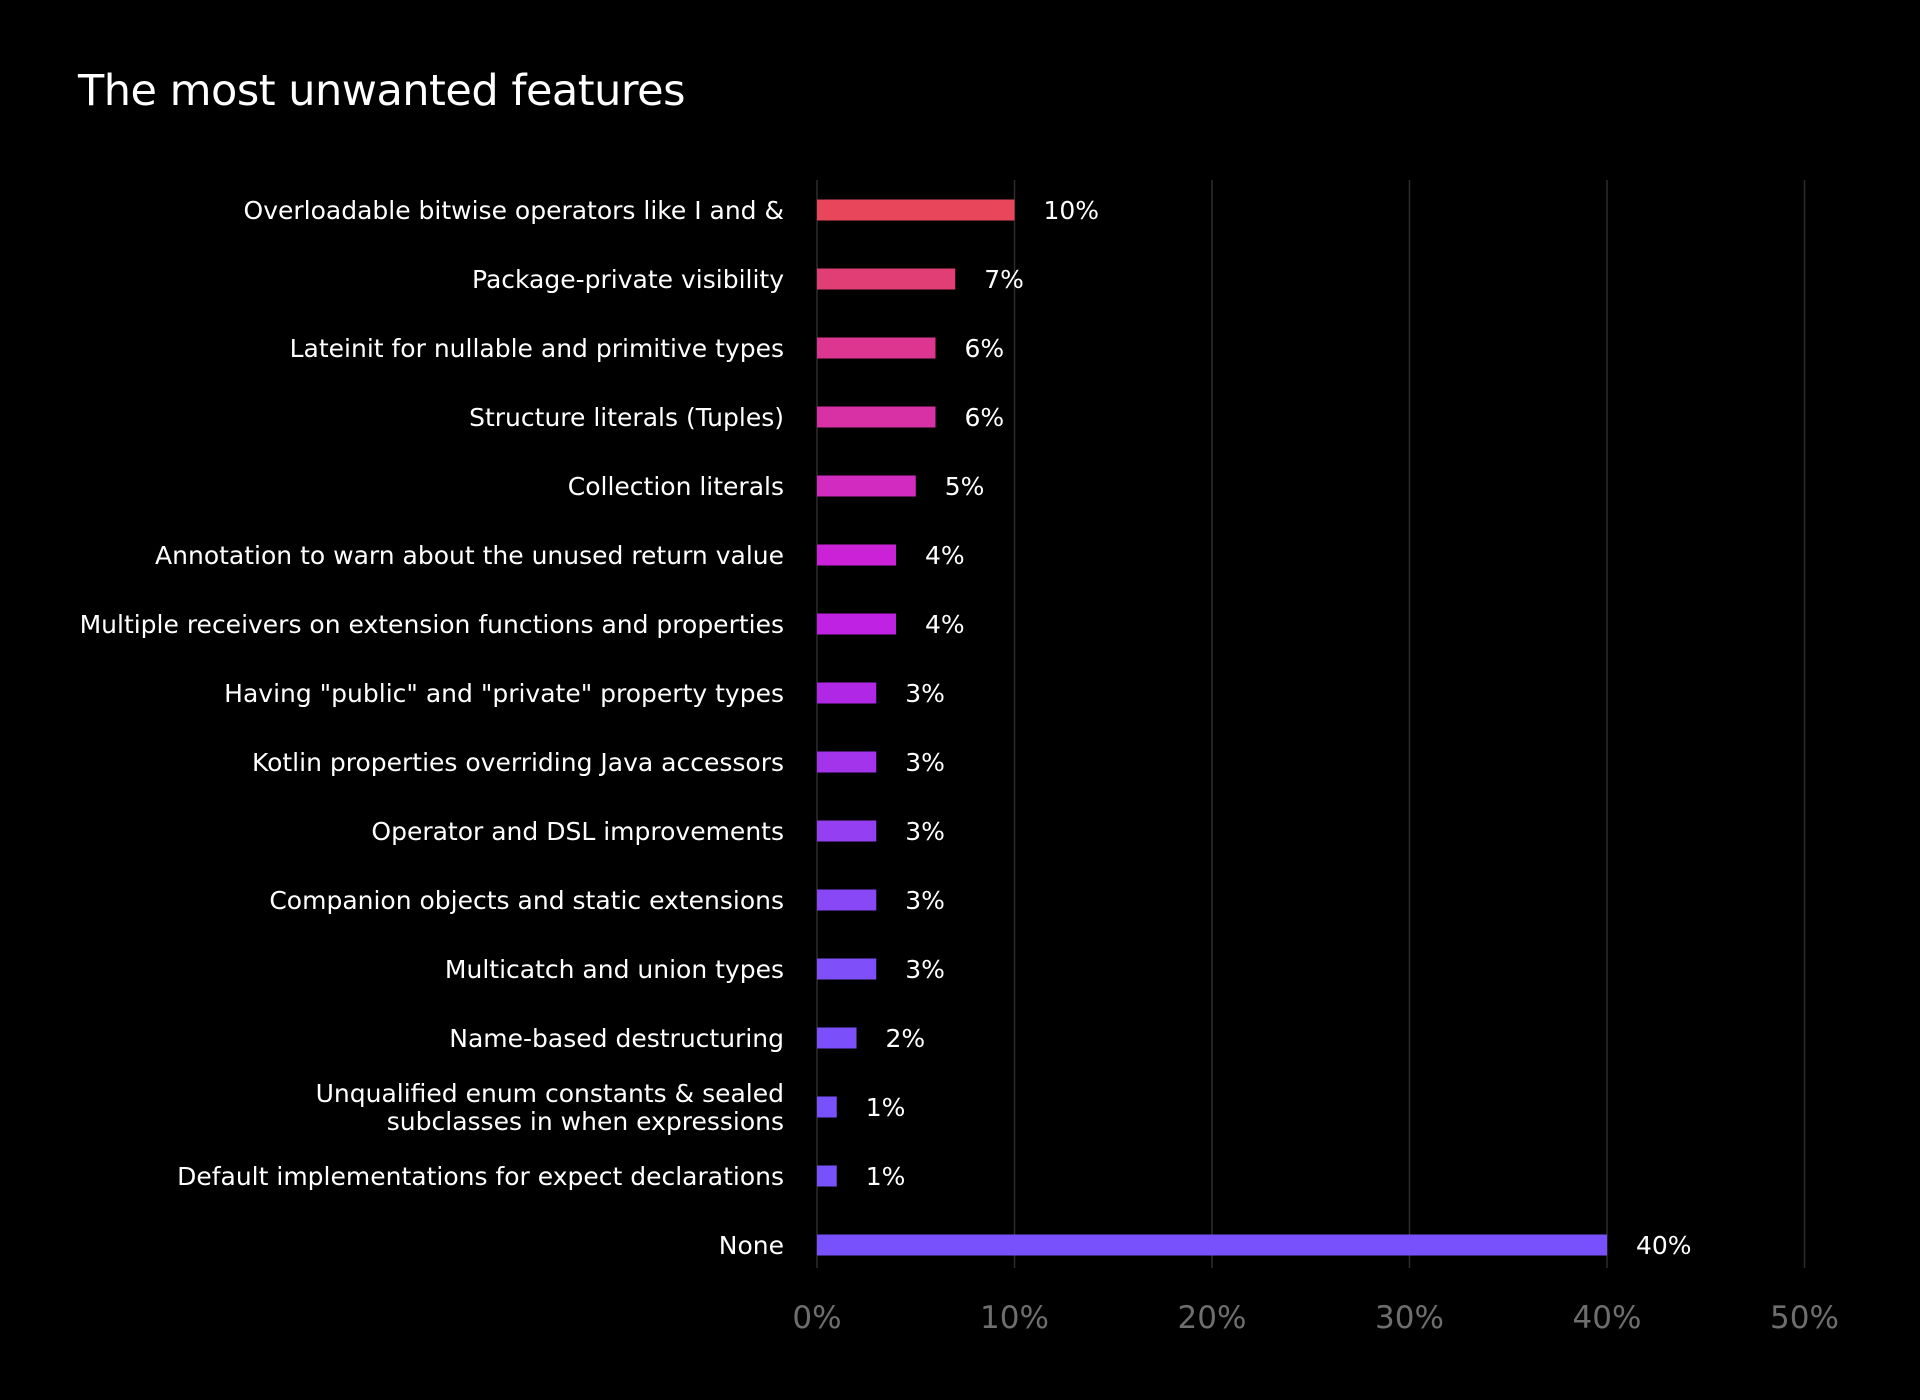 The height and width of the screenshot is (1400, 1920). I want to click on category-label: Multicatch and union types, so click(614, 969).